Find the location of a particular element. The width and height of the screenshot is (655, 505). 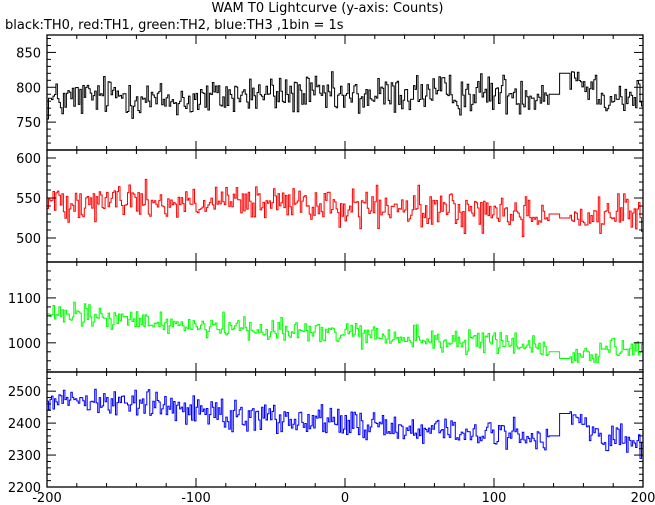

y-tick-label: 1100 is located at coordinates (24, 299).